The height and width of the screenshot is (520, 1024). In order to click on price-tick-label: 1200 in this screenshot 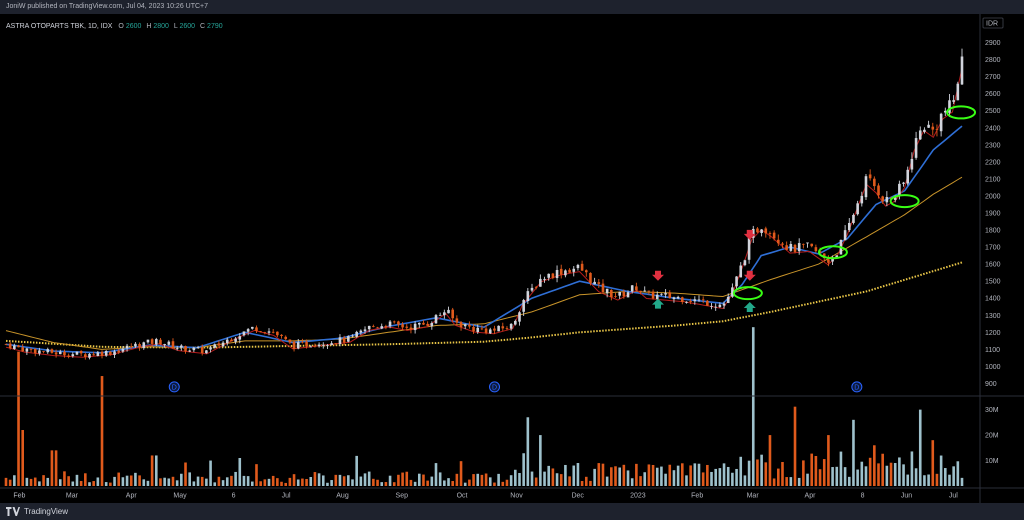, I will do `click(993, 333)`.